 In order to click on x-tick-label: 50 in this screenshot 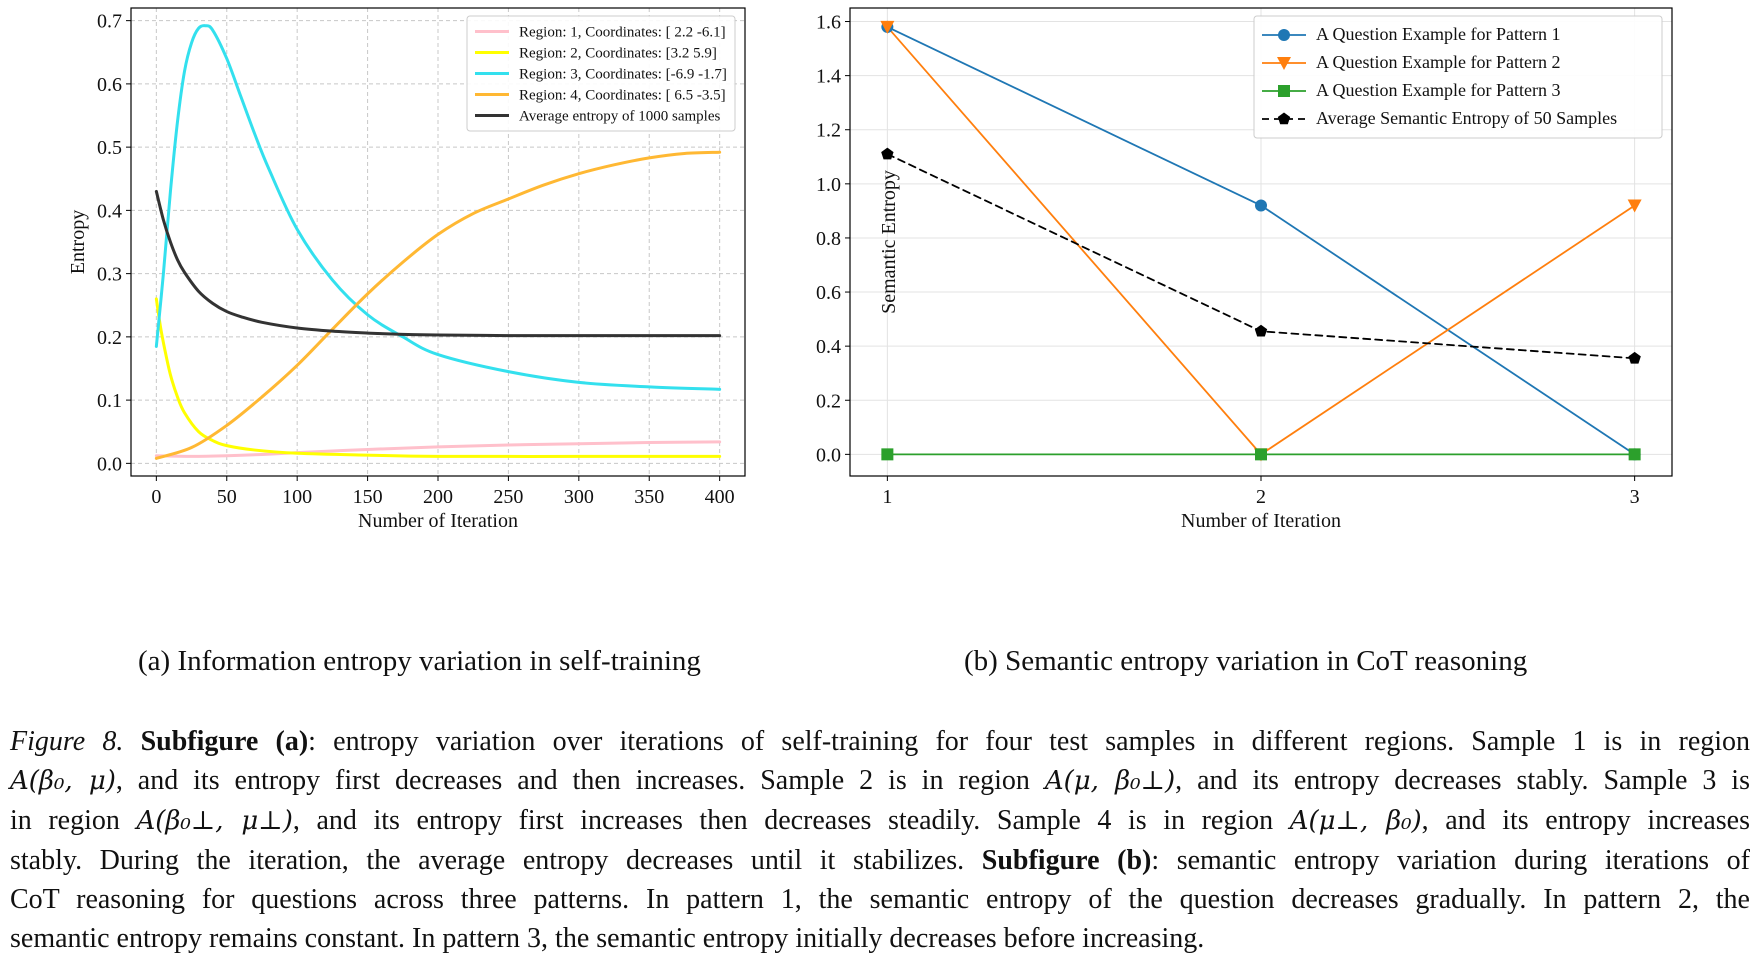, I will do `click(227, 497)`.